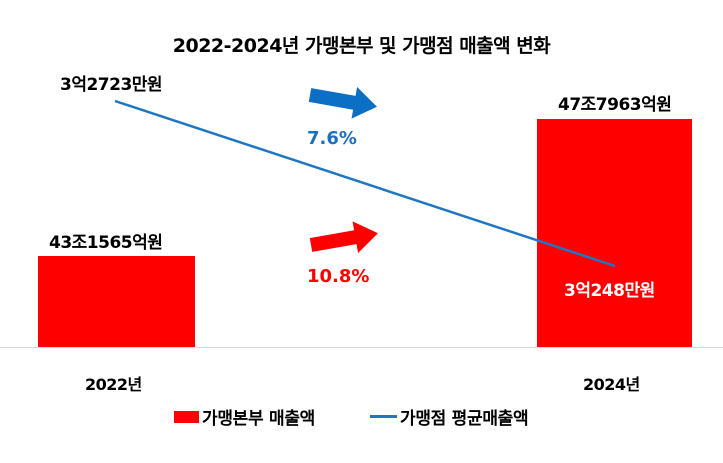 The width and height of the screenshot is (723, 463). I want to click on bar-2024, so click(614, 233).